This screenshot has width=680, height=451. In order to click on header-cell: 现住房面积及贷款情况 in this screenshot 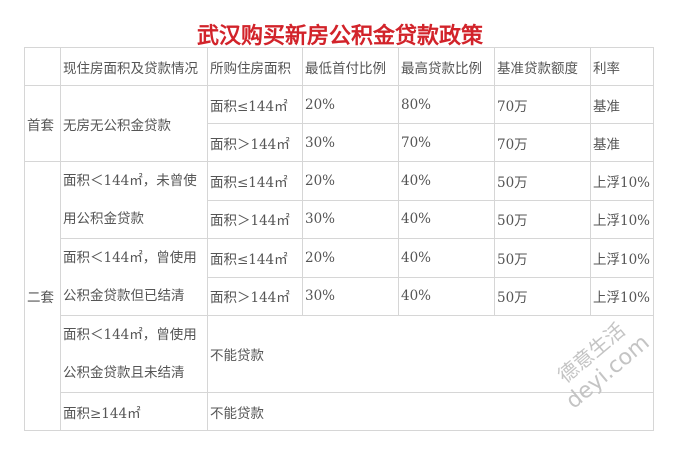, I will do `click(134, 66)`.